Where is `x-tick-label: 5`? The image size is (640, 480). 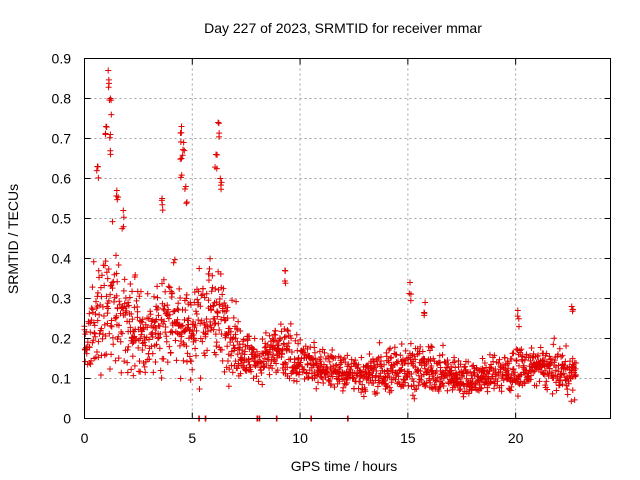
x-tick-label: 5 is located at coordinates (192, 438).